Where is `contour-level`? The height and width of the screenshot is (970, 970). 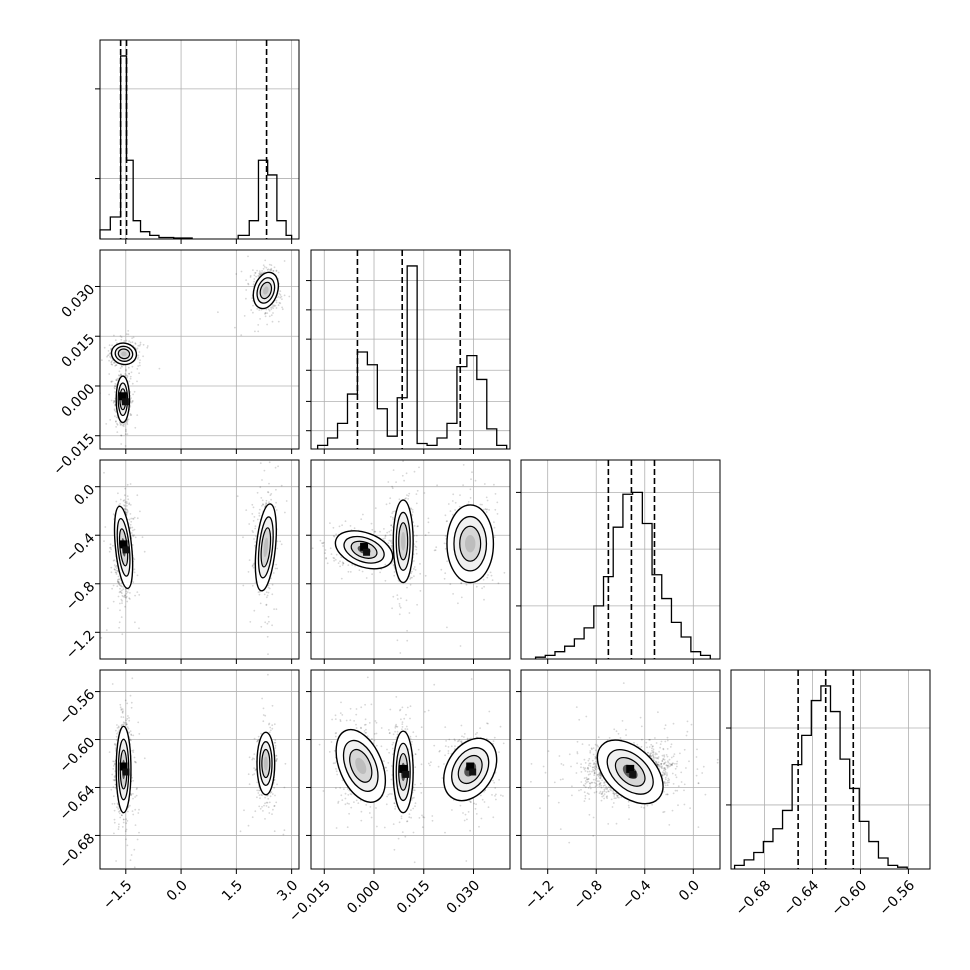
contour-level is located at coordinates (266, 290).